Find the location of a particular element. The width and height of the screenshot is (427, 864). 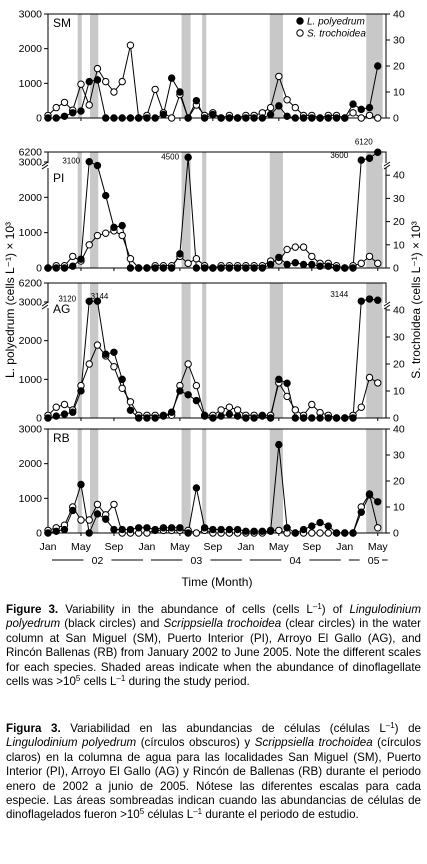

panel-rb: 0 1000 2000 3000 0 10 20 30 40 RB is located at coordinates (212, 482).